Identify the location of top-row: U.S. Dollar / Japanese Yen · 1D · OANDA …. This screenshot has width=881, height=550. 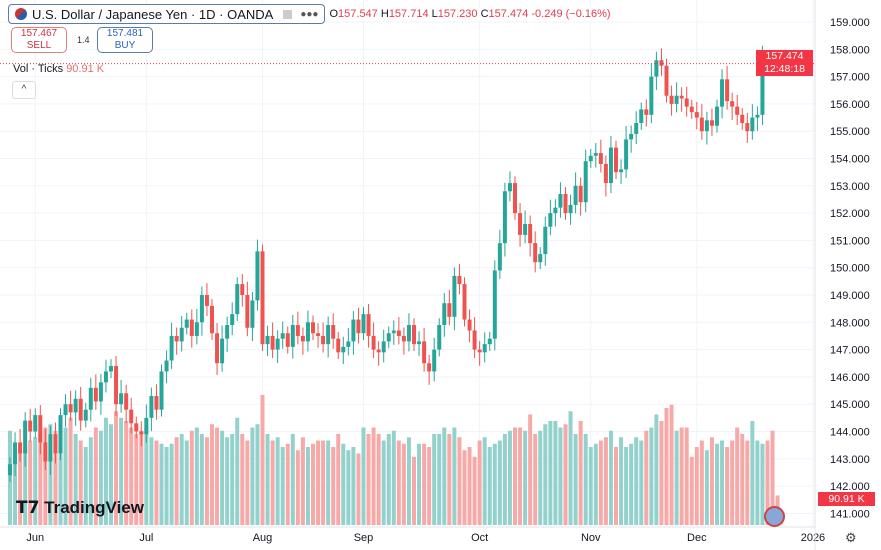
(309, 14).